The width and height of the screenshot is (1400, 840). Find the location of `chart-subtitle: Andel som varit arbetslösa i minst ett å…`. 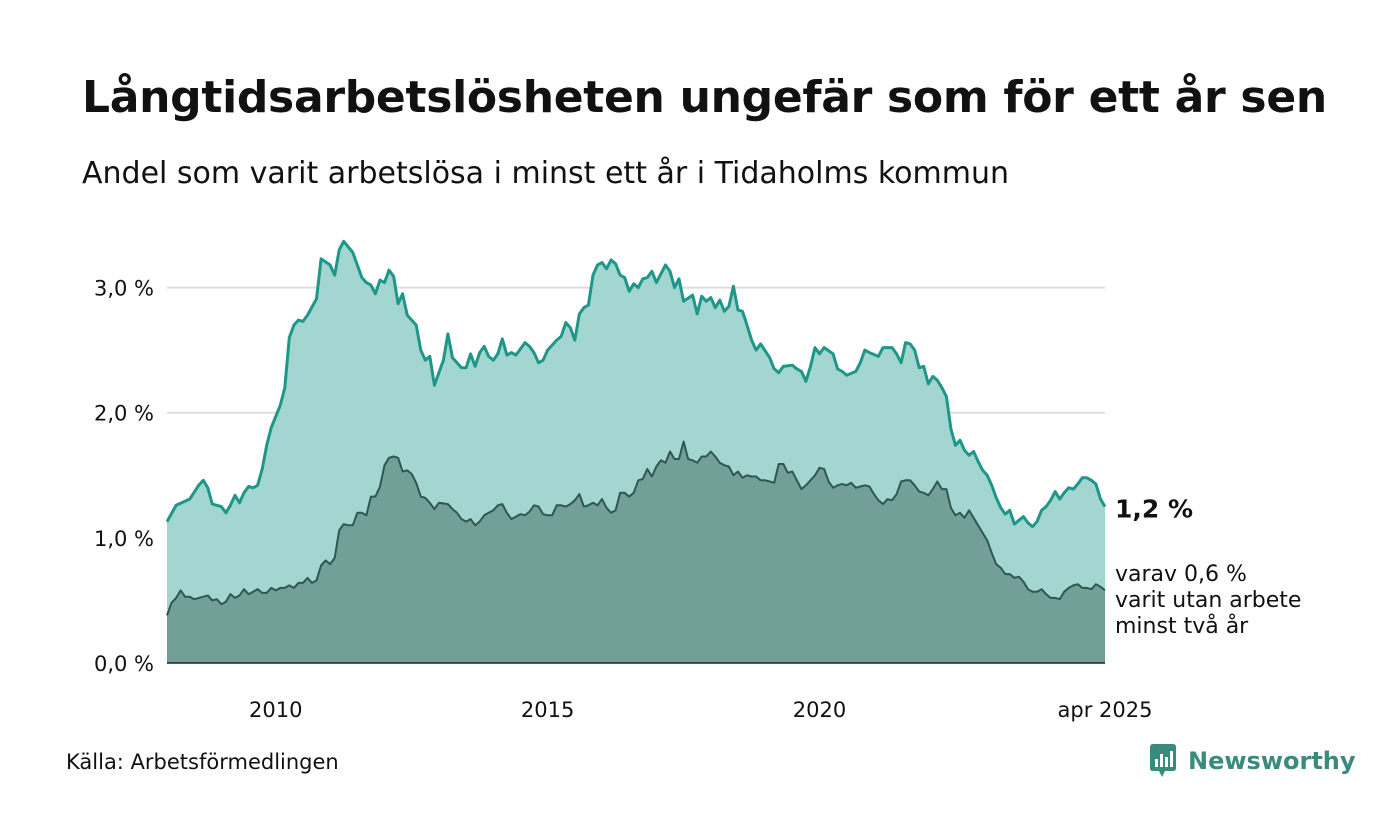

chart-subtitle: Andel som varit arbetslösa i minst ett å… is located at coordinates (546, 173).